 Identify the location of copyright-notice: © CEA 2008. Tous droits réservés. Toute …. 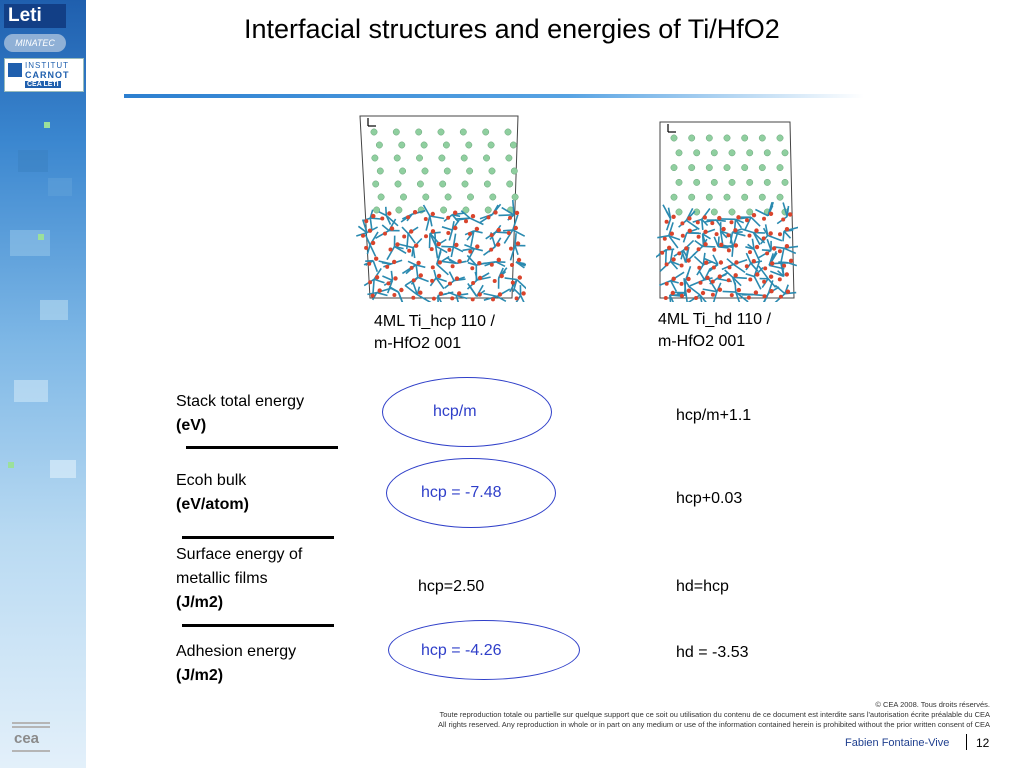
(714, 715).